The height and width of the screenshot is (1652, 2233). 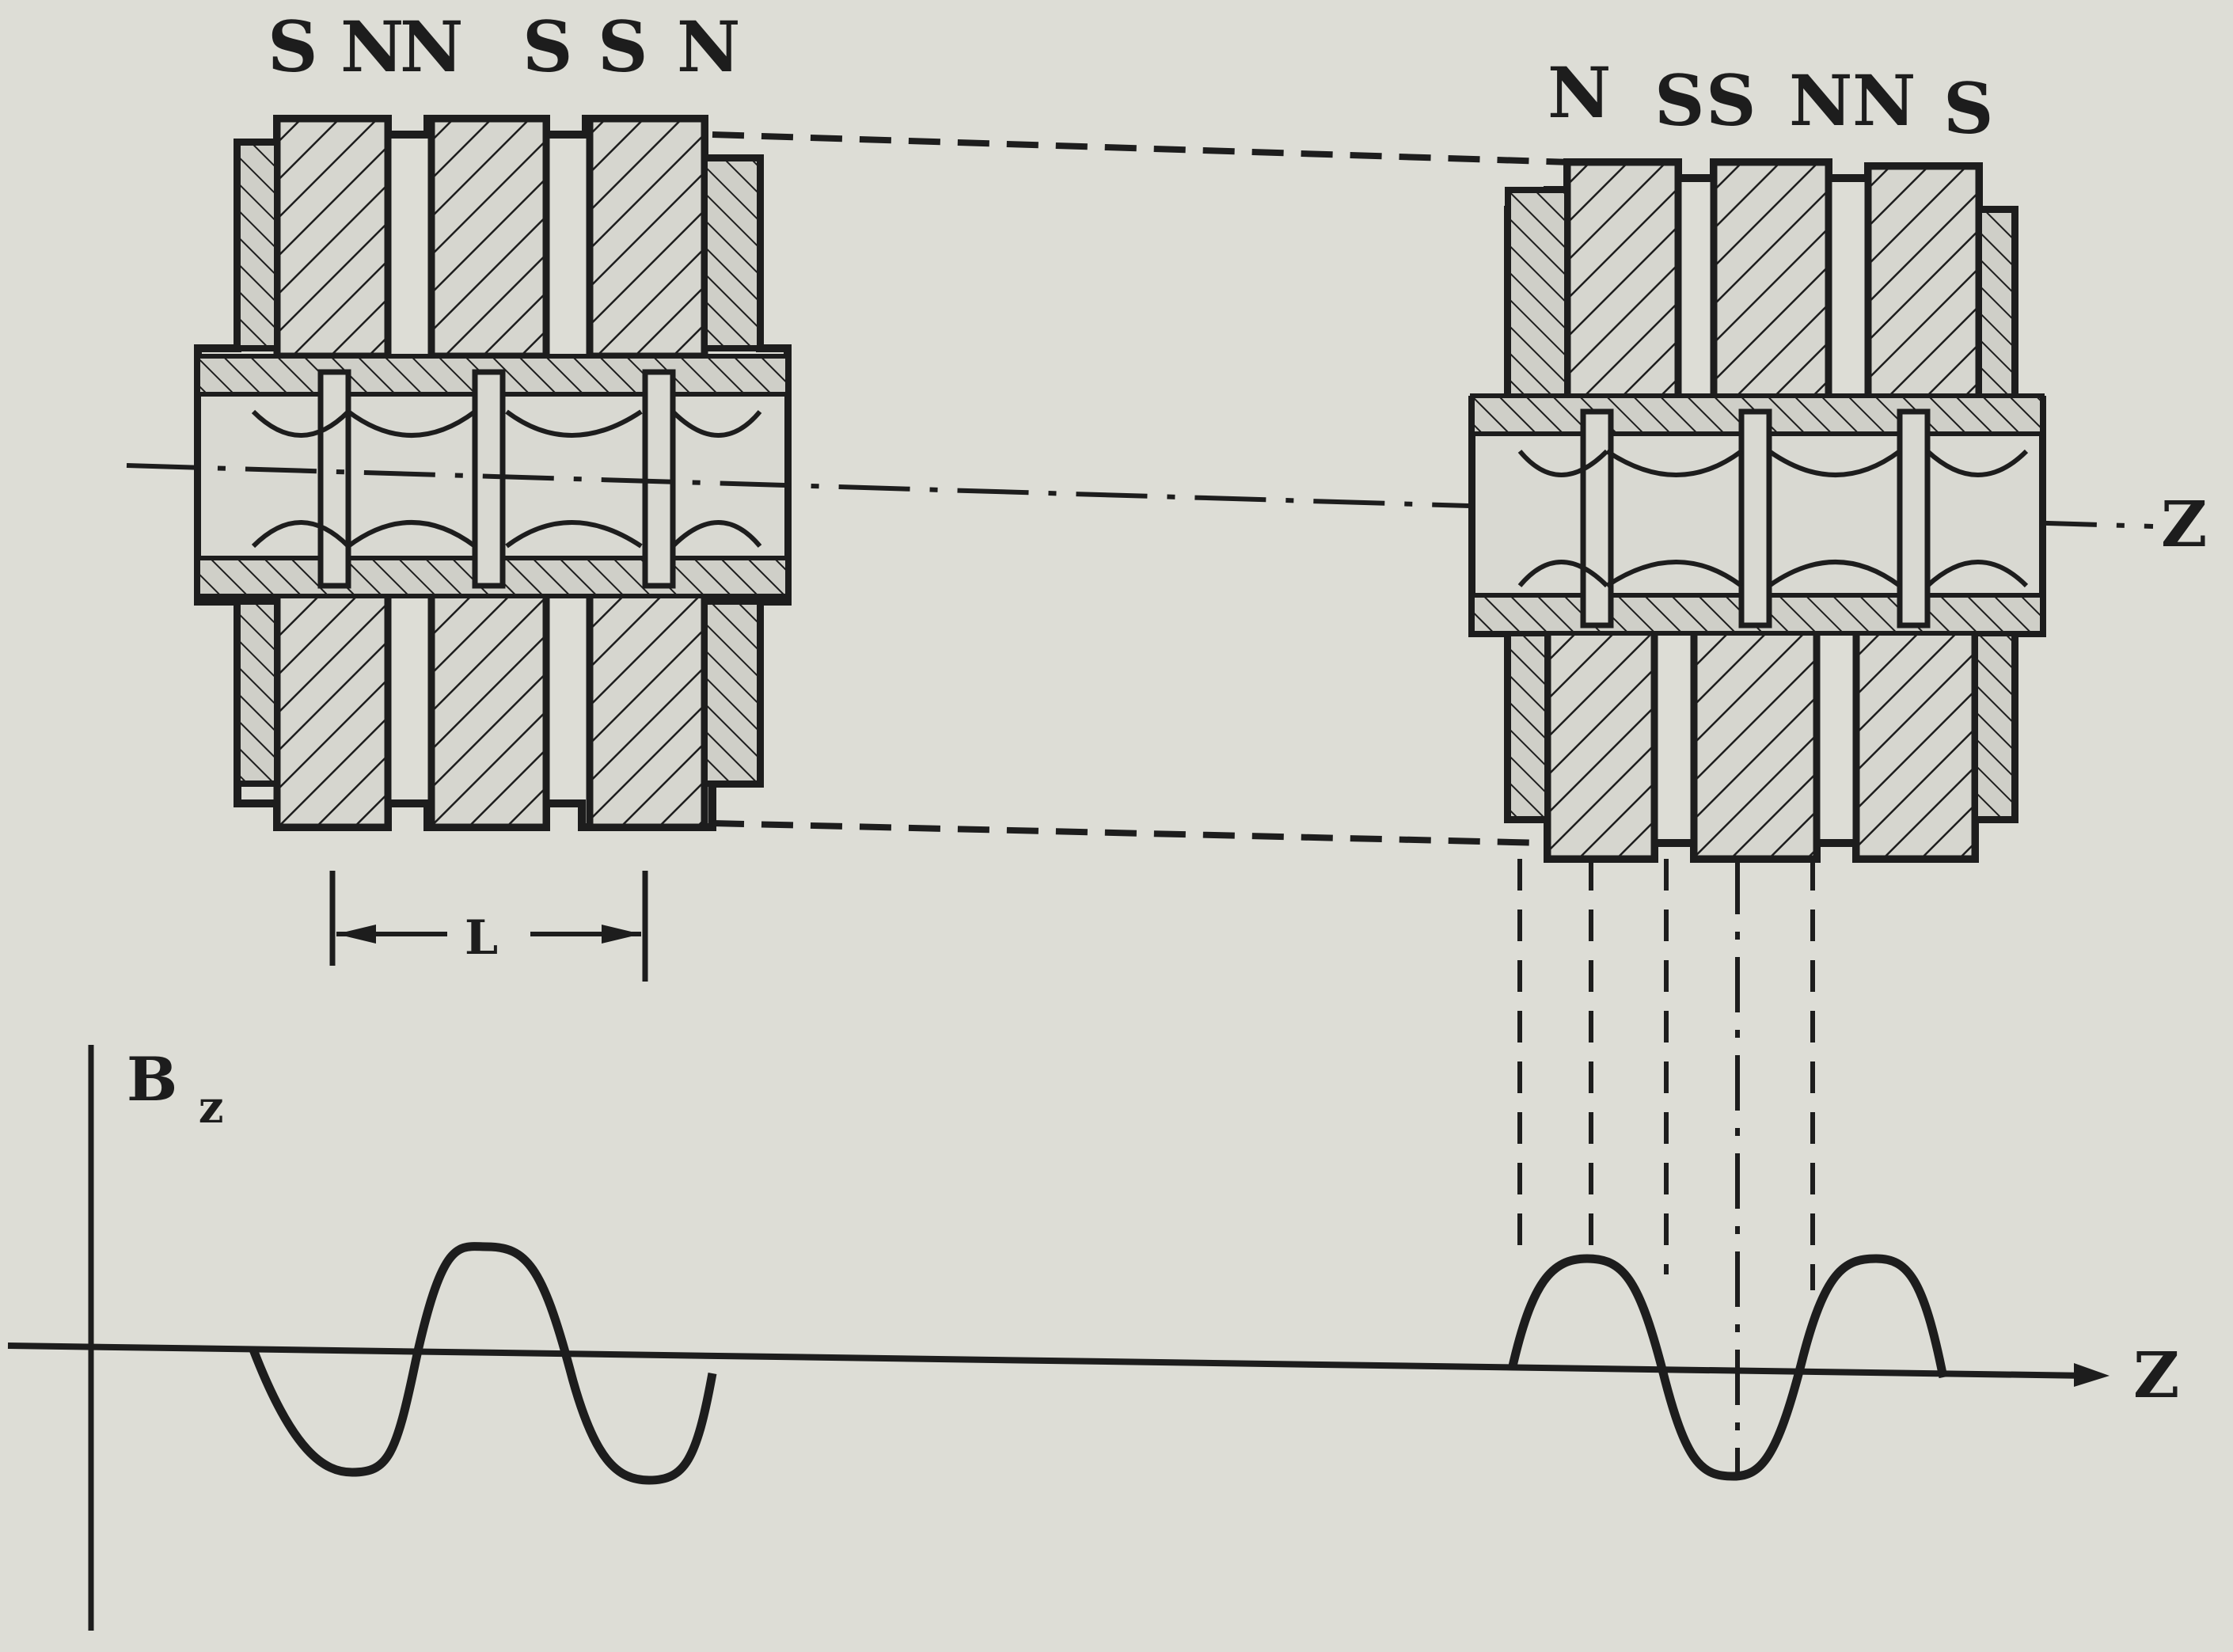 I want to click on right-upper-polepiece-right, so click(x=1997, y=305).